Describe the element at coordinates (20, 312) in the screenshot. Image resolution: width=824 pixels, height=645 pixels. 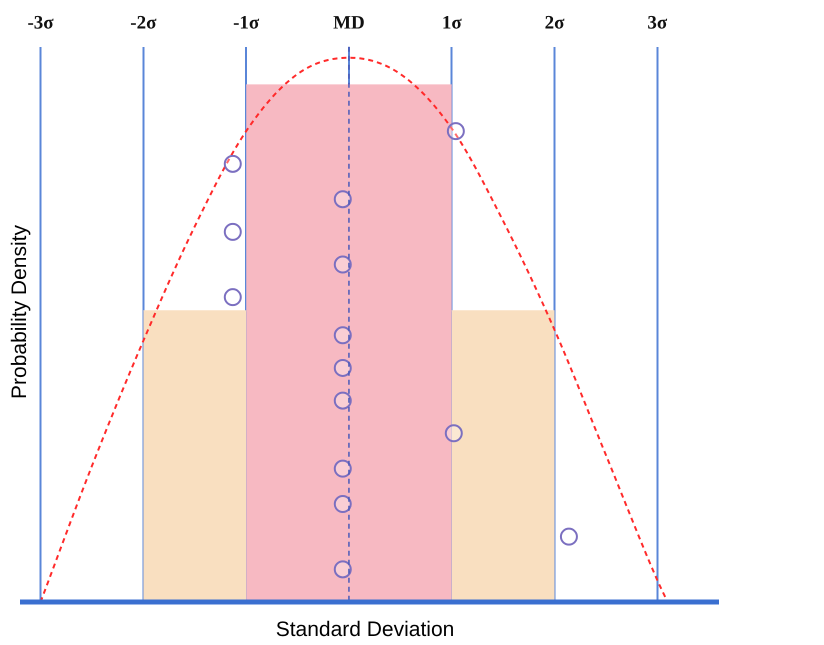
I see `y-axis-title: Probability Density` at that location.